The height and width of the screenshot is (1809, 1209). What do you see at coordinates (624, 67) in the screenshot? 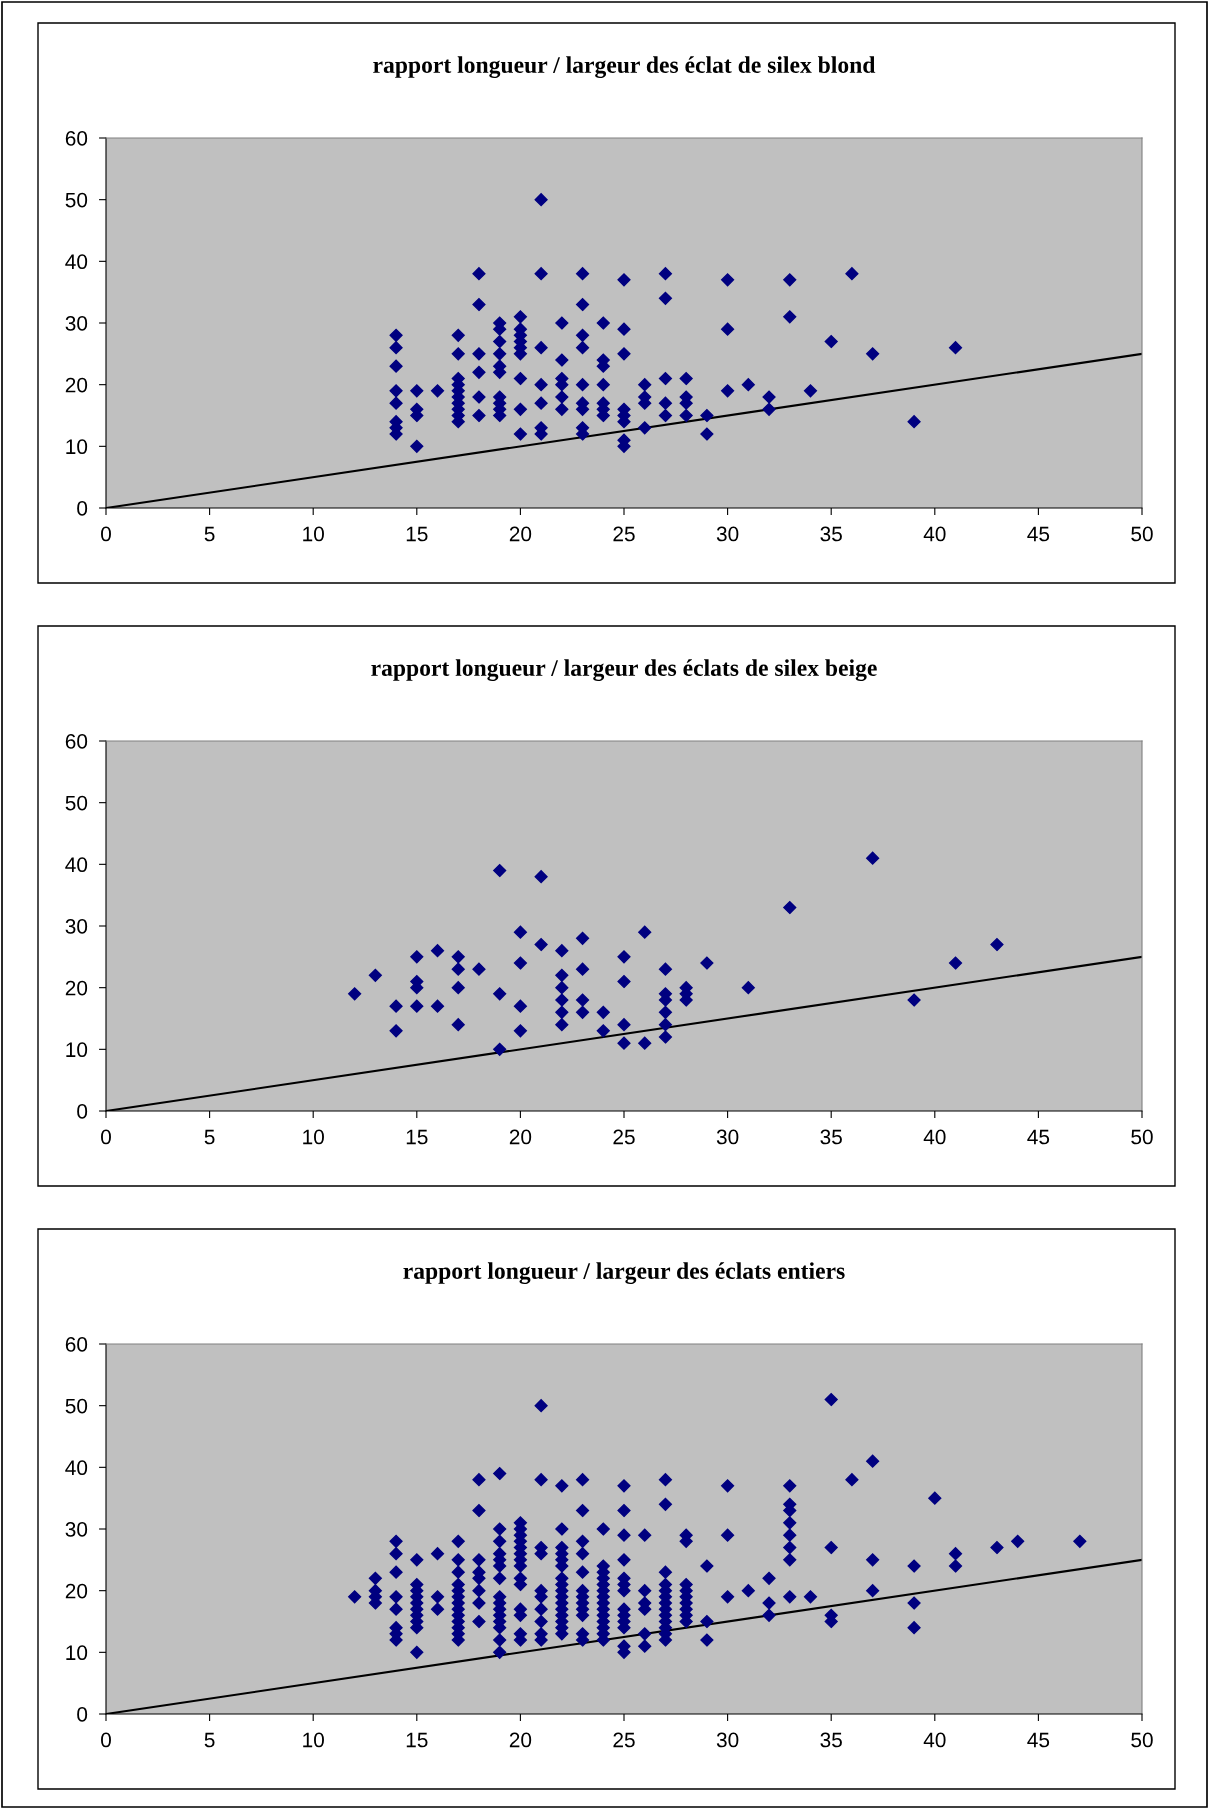
I see `chart-title: rapport longueur / largeur des éclat de silex blond` at bounding box center [624, 67].